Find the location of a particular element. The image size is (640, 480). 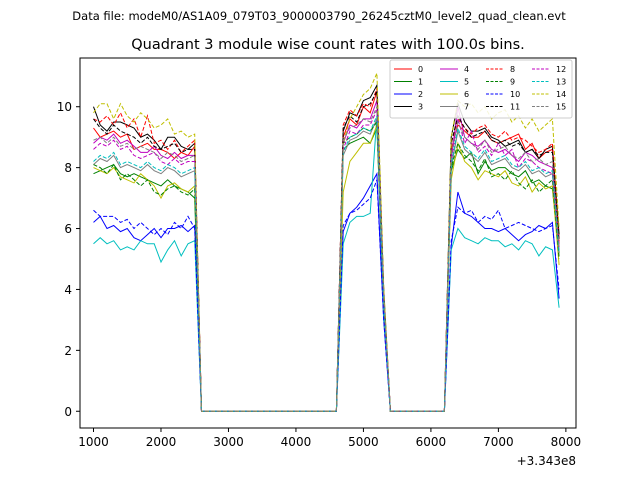

legend-label-9: 9 is located at coordinates (512, 82).